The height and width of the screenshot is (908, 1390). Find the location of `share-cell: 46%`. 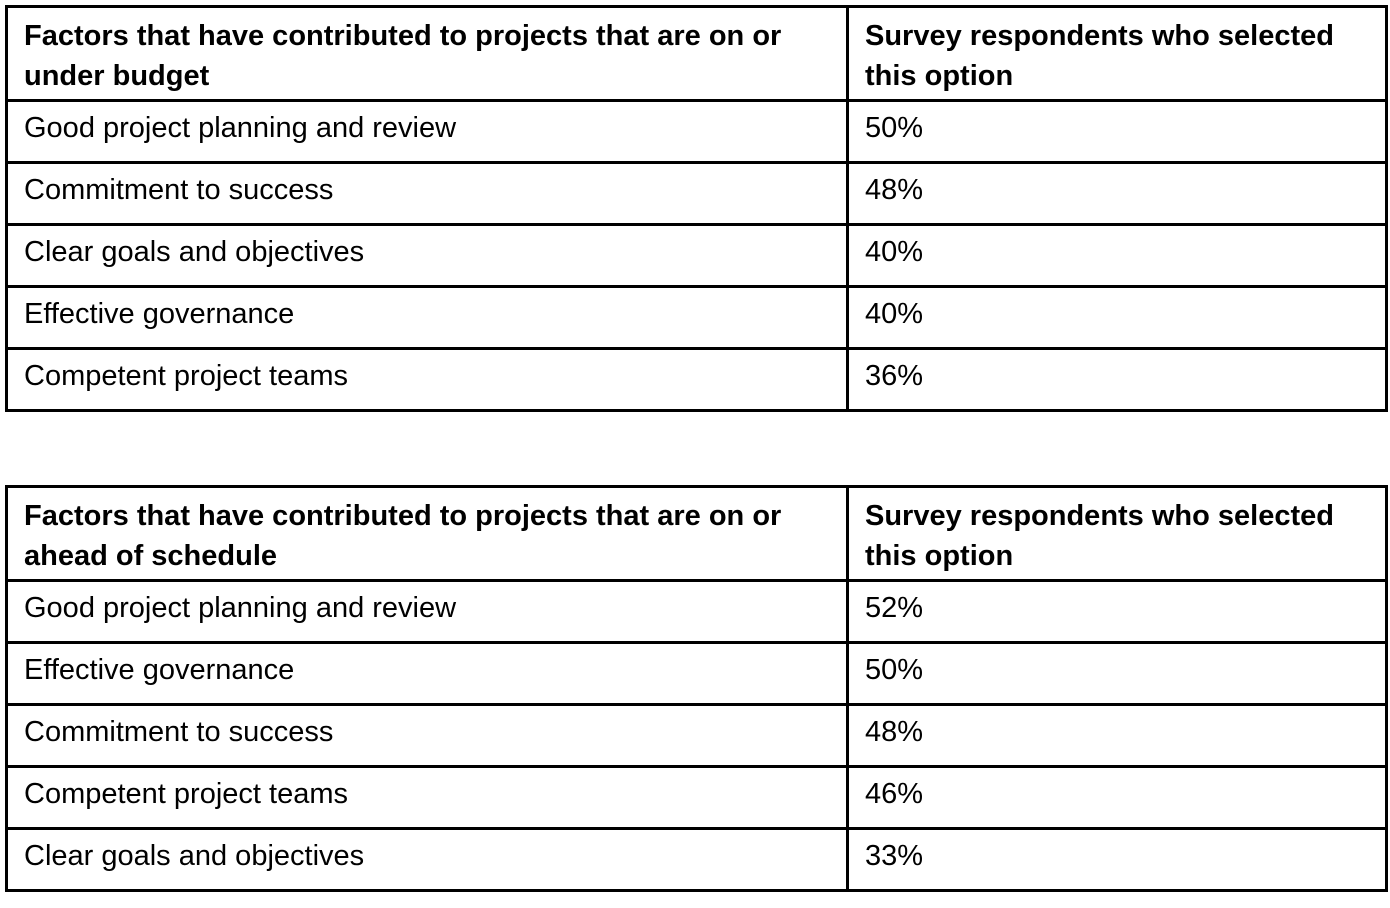

share-cell: 46% is located at coordinates (1117, 797).